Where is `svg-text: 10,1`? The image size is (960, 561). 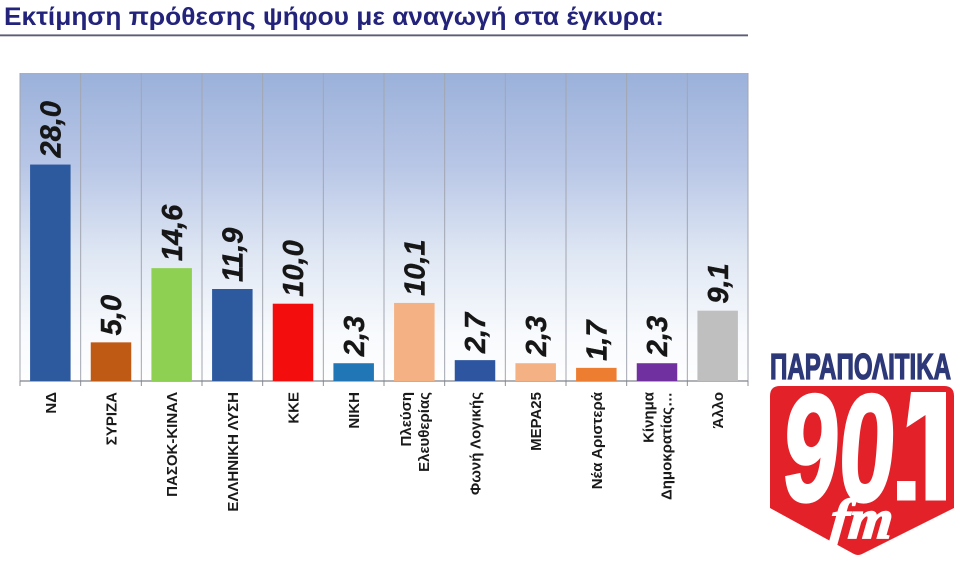 svg-text: 10,1 is located at coordinates (416, 267).